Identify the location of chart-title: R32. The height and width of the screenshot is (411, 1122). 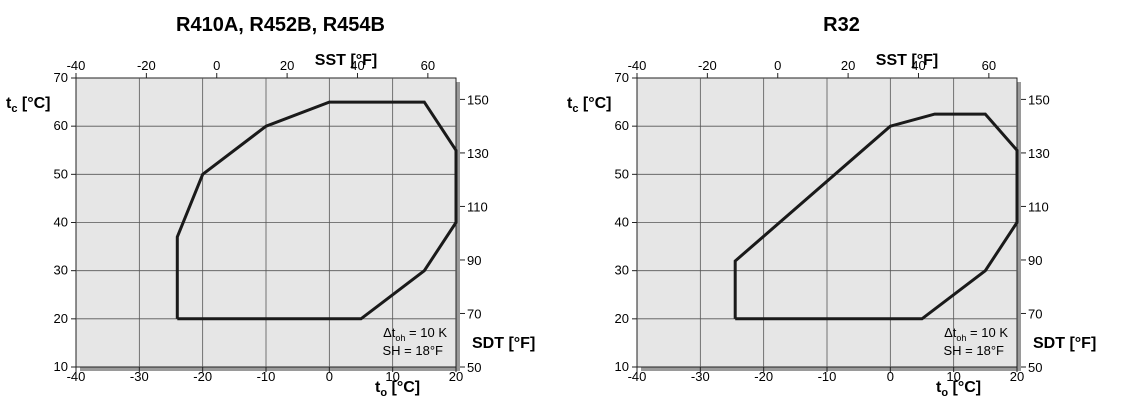
(841, 25).